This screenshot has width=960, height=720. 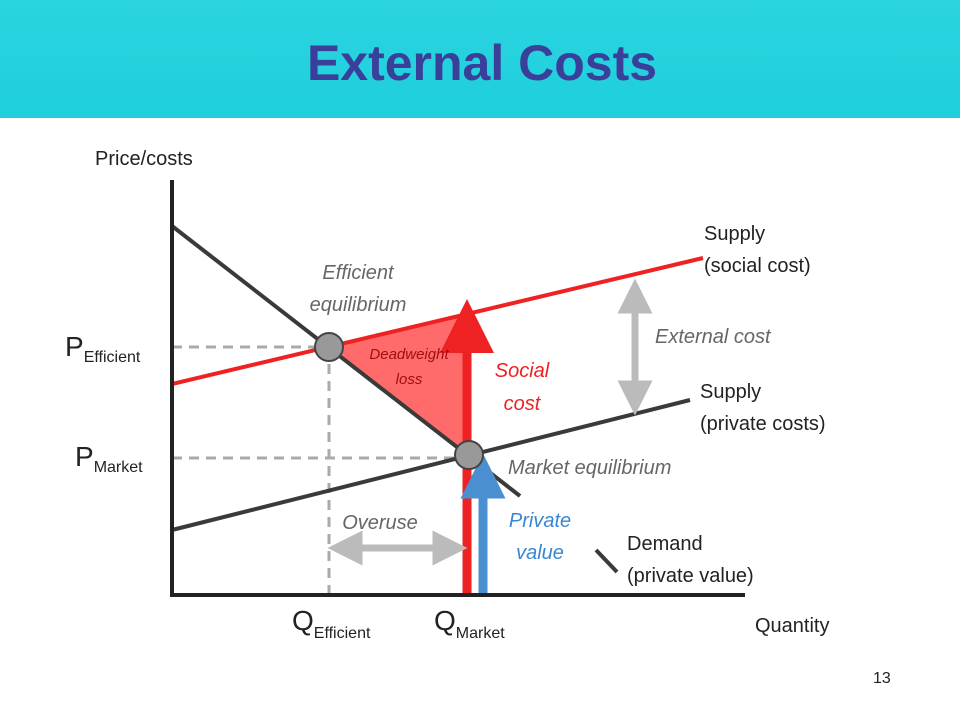 I want to click on annotation: Social, so click(x=522, y=371).